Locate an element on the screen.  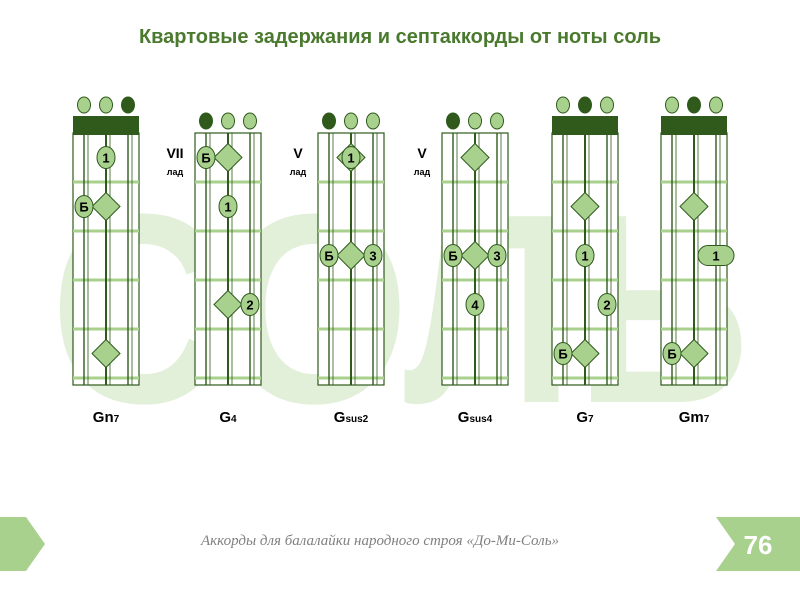
chord-name-root: Gm is located at coordinates (691, 417).